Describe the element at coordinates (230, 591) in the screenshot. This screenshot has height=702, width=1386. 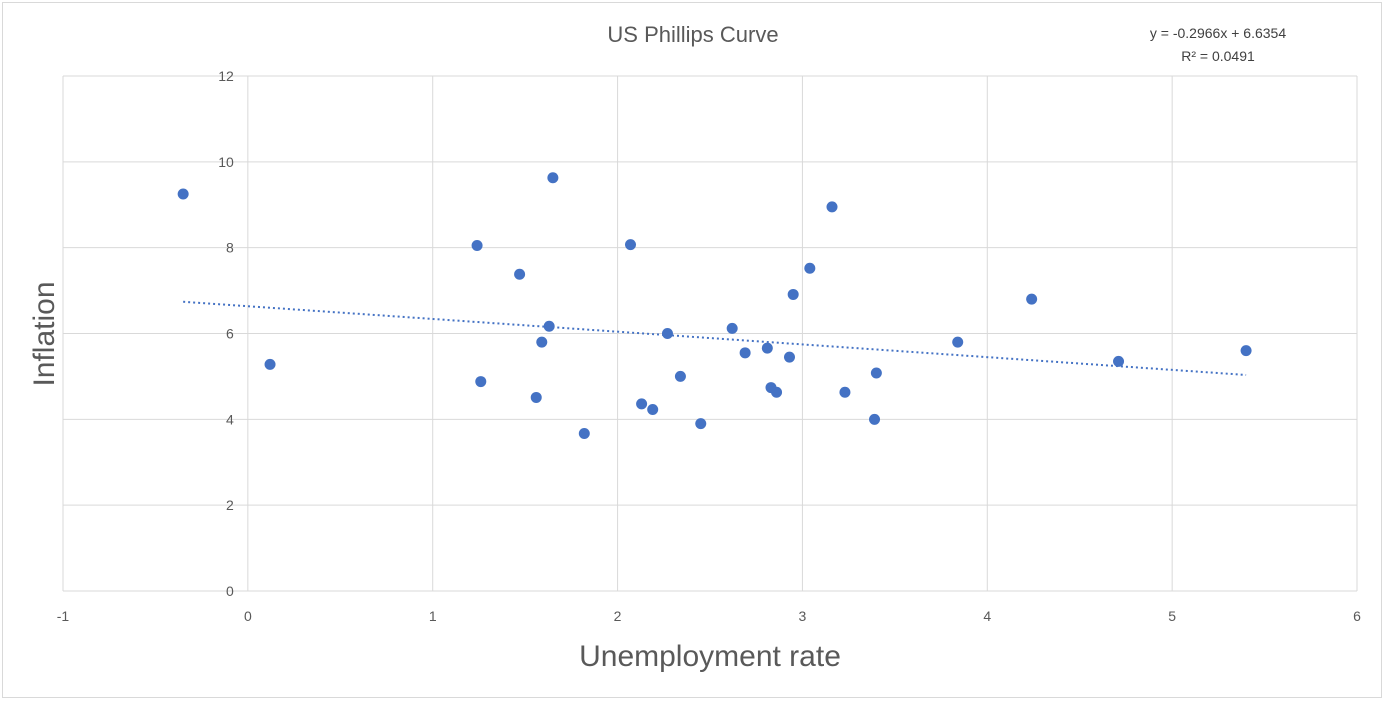
I see `y-tick-label: 0` at that location.